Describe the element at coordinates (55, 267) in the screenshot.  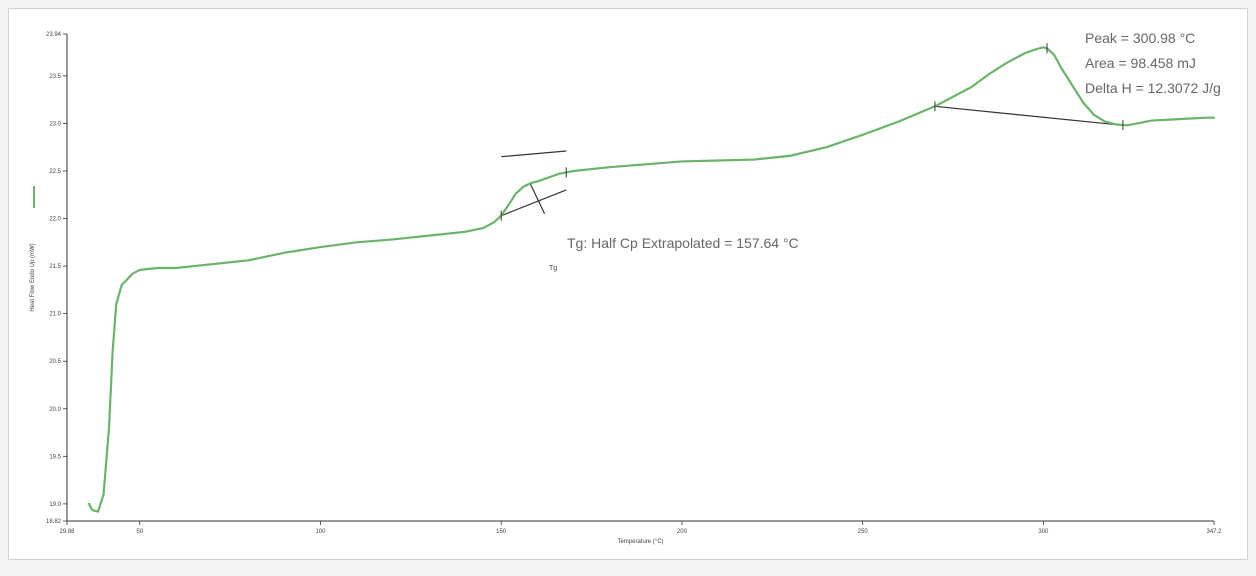
I see `y-tick-label: 21.5` at that location.